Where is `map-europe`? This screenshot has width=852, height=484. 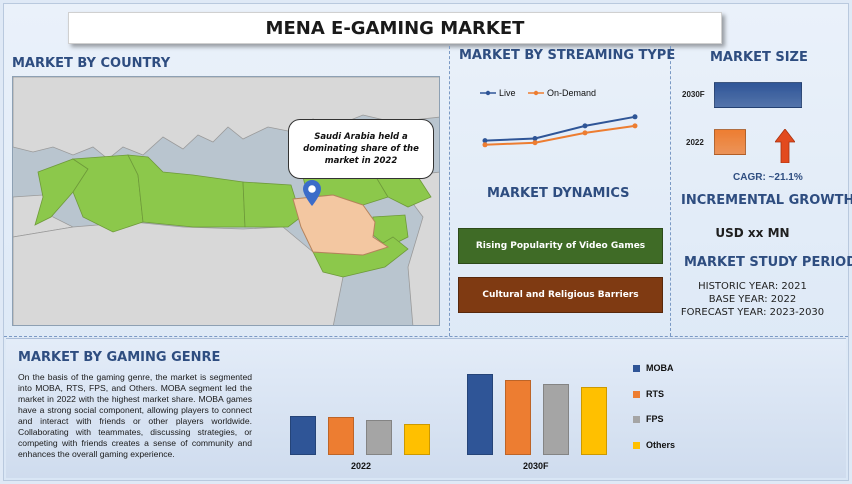
map-europe is located at coordinates (226, 118).